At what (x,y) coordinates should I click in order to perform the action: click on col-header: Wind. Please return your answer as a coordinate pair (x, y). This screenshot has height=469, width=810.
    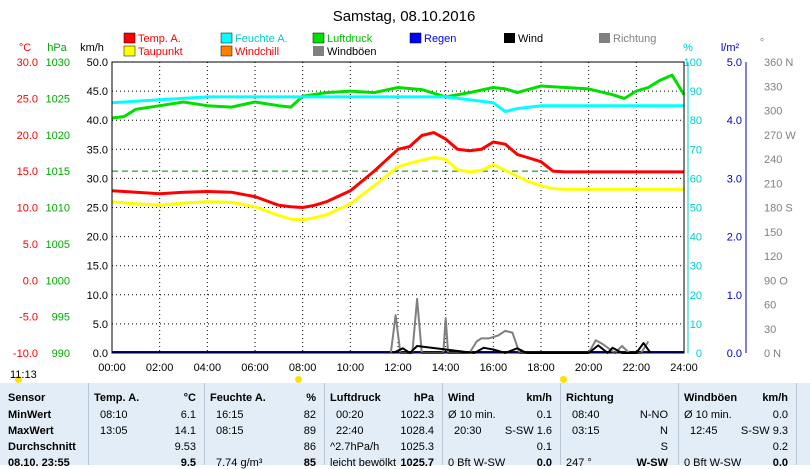
    Looking at the image, I should click on (461, 398).